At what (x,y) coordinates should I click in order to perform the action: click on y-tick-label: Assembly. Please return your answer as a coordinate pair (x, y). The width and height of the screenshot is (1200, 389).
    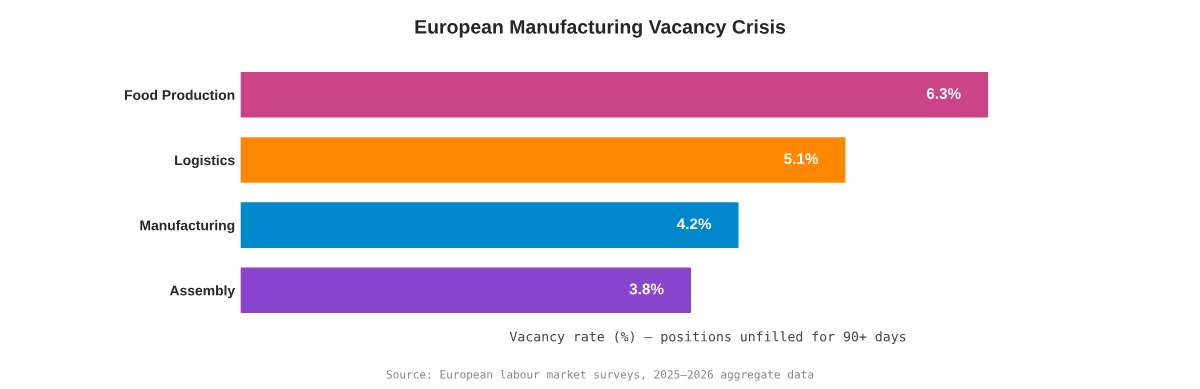
    Looking at the image, I should click on (202, 292).